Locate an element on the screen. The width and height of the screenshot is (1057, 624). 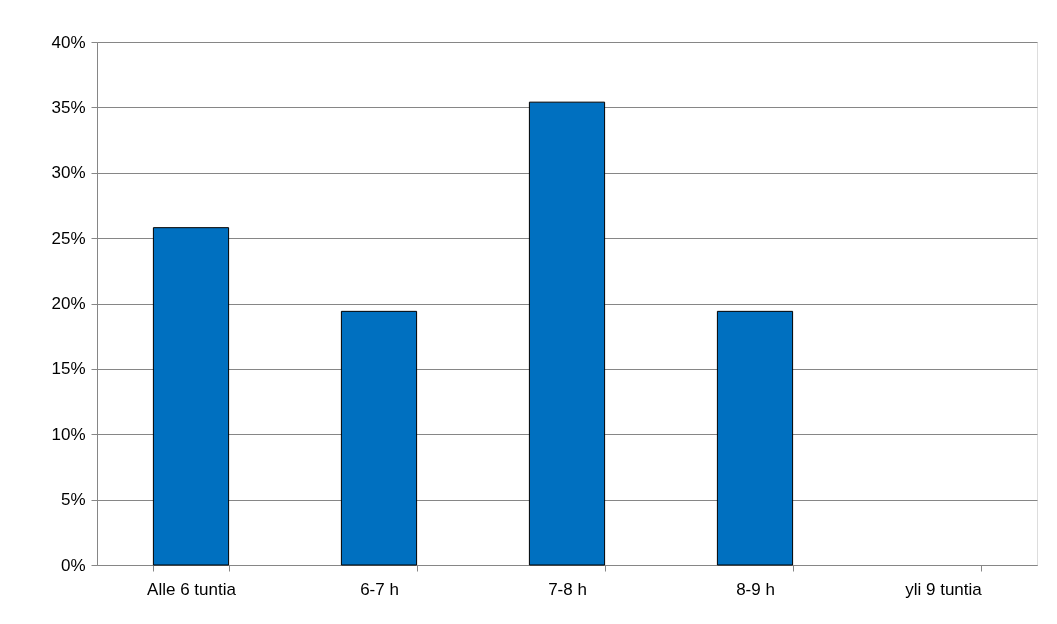
y-tick-label: 15% is located at coordinates (68, 369).